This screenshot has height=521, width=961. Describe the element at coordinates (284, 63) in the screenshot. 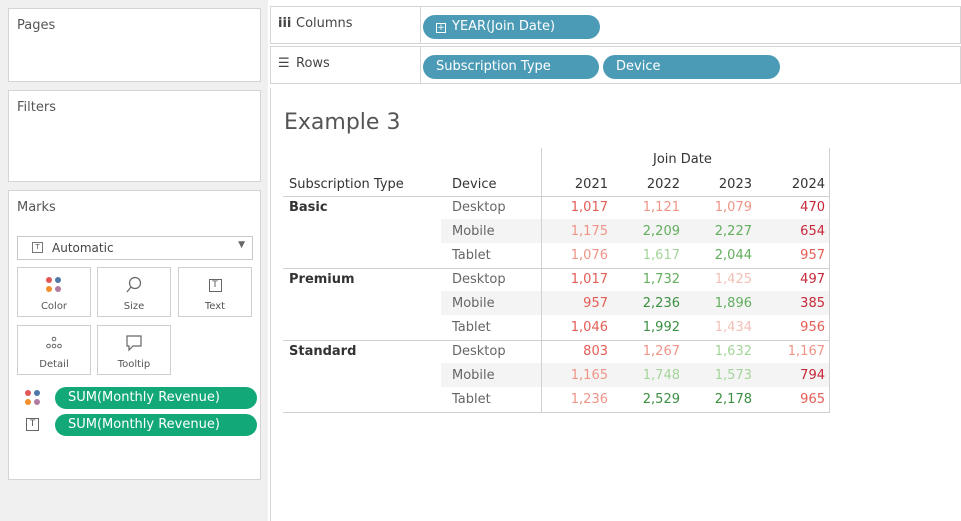

I see `rows-icon: ☰` at that location.